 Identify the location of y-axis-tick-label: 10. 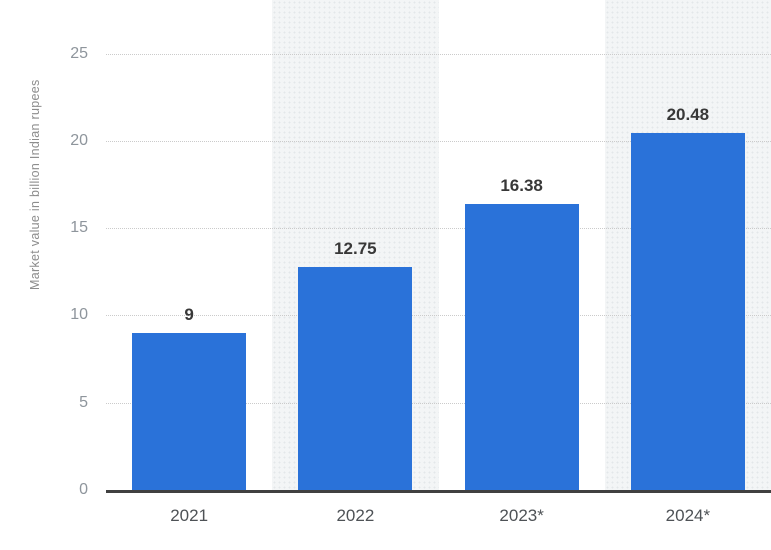
(79, 315).